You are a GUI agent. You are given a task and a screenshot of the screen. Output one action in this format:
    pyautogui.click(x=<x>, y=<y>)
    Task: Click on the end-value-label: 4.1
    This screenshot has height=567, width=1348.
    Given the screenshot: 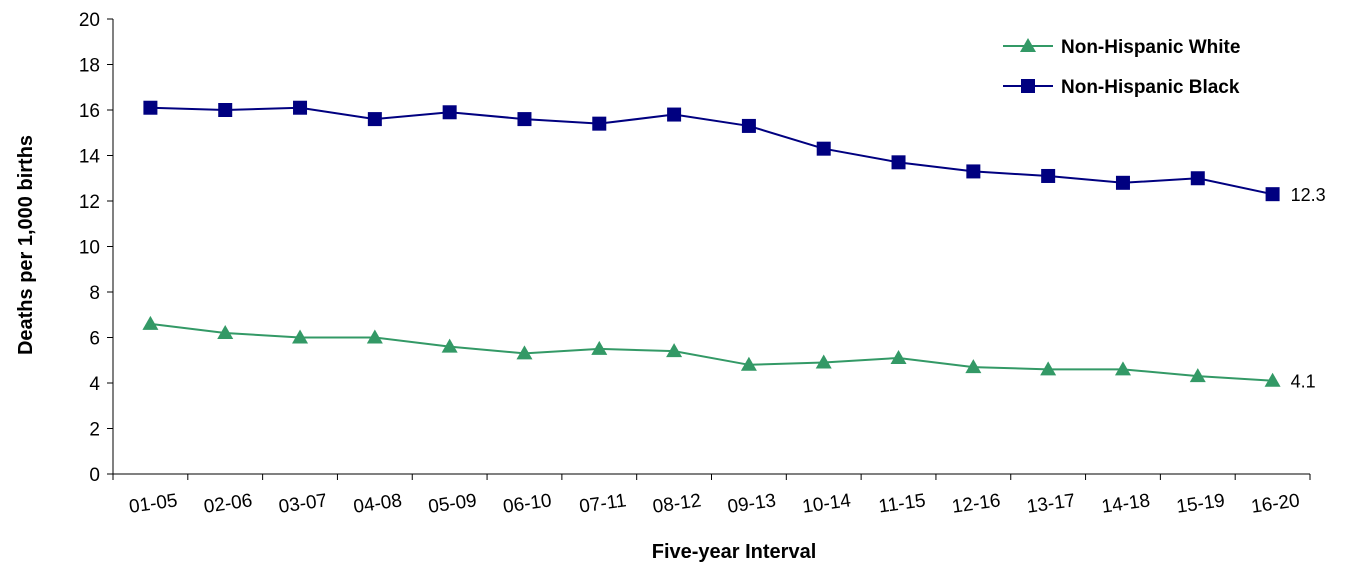 What is the action you would take?
    pyautogui.click(x=1303, y=382)
    